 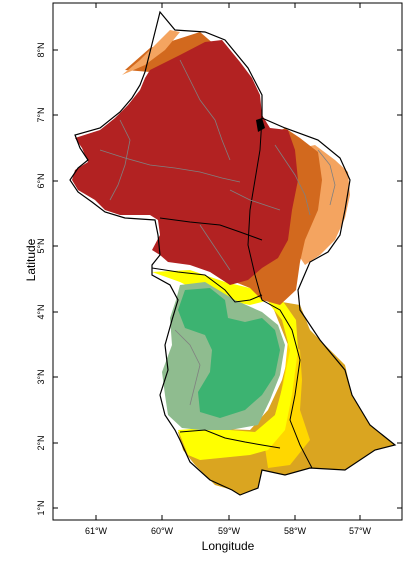 I want to click on boundary-line-west, so click(x=207, y=285).